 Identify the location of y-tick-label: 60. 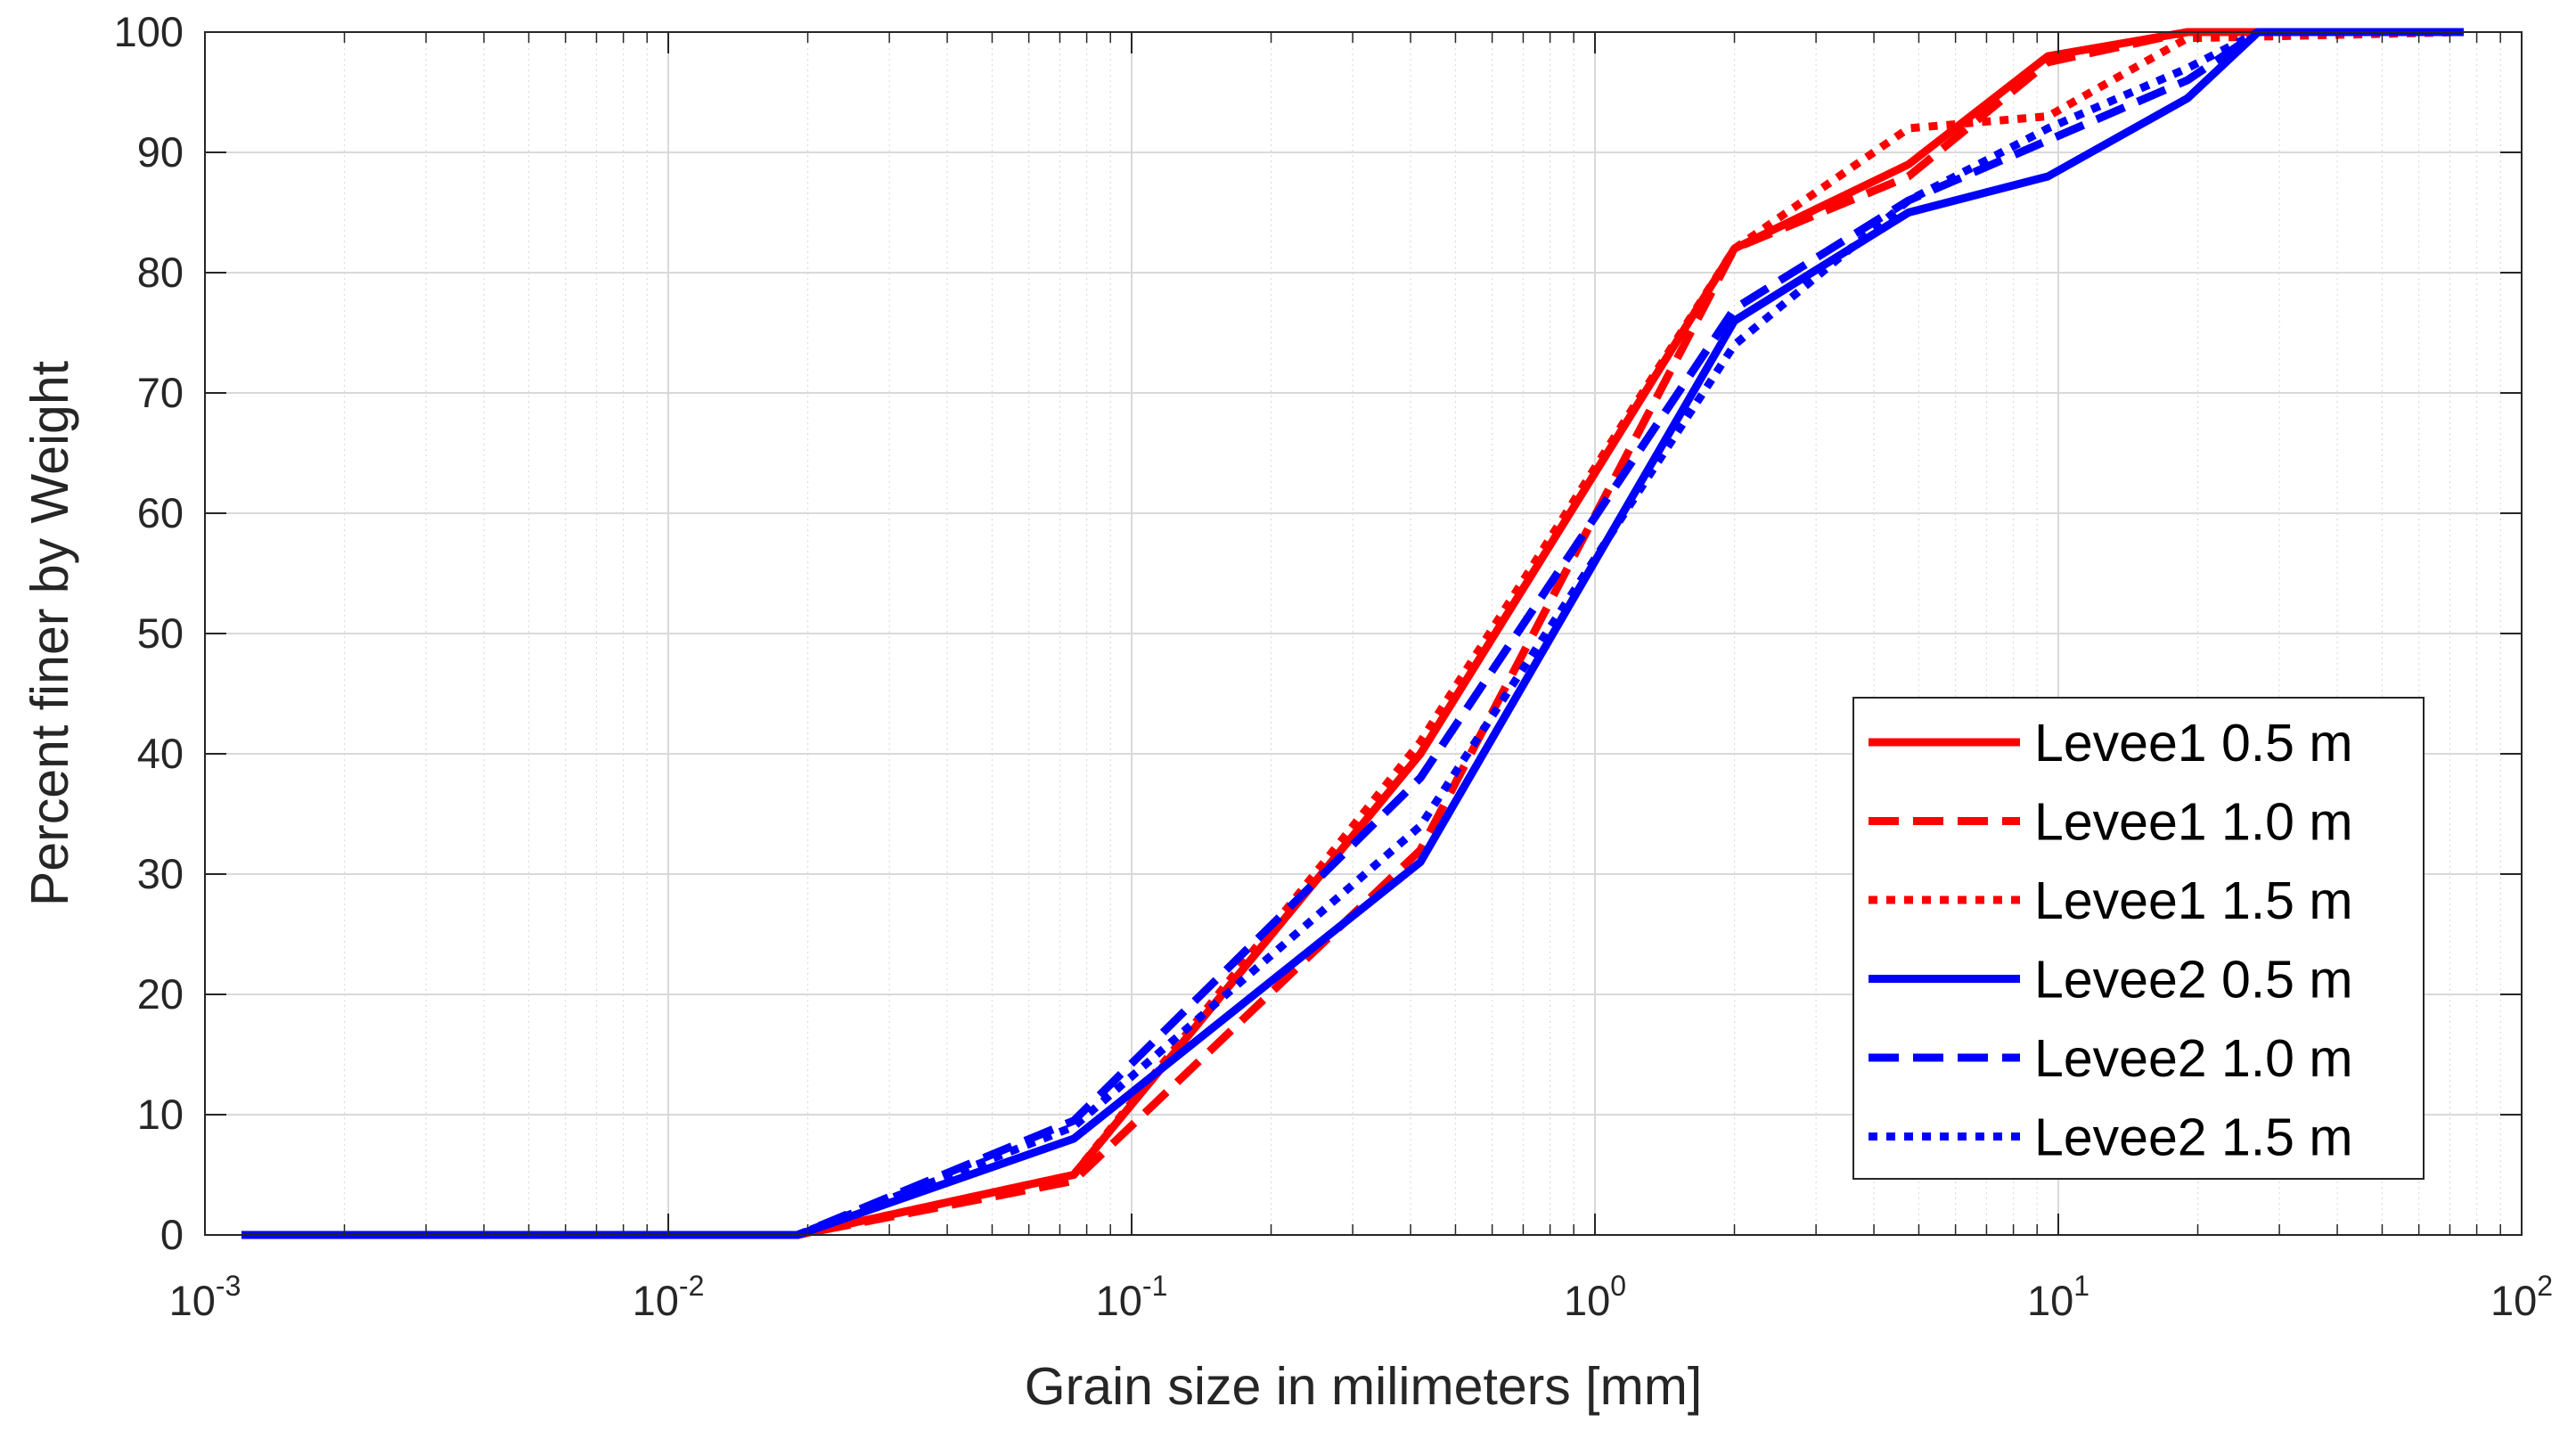
(160, 513).